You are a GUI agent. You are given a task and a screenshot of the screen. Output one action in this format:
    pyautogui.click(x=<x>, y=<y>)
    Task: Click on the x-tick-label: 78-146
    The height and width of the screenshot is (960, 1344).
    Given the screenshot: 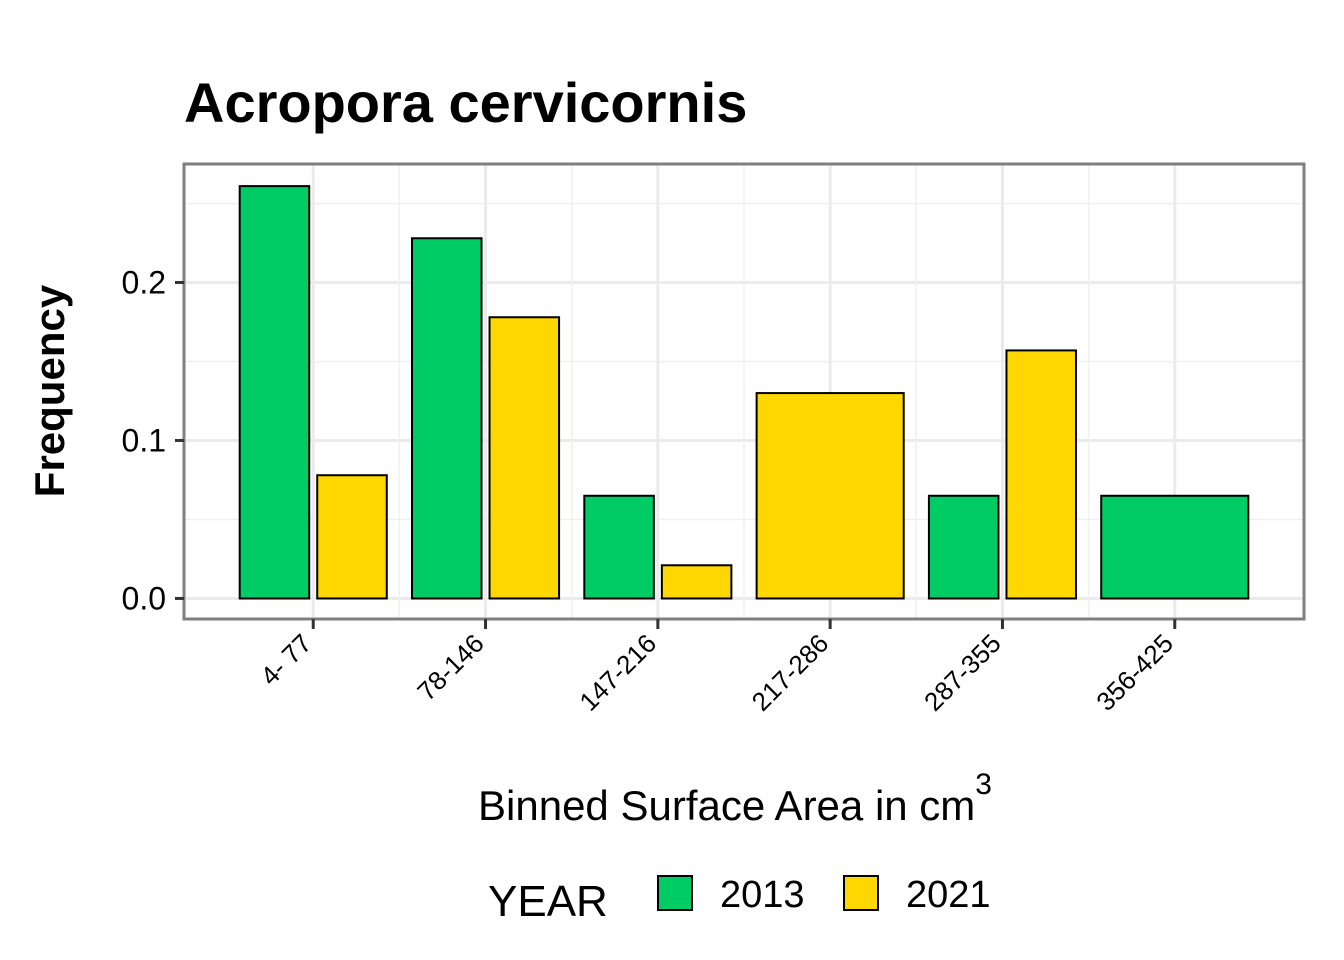 What is the action you would take?
    pyautogui.click(x=450, y=667)
    